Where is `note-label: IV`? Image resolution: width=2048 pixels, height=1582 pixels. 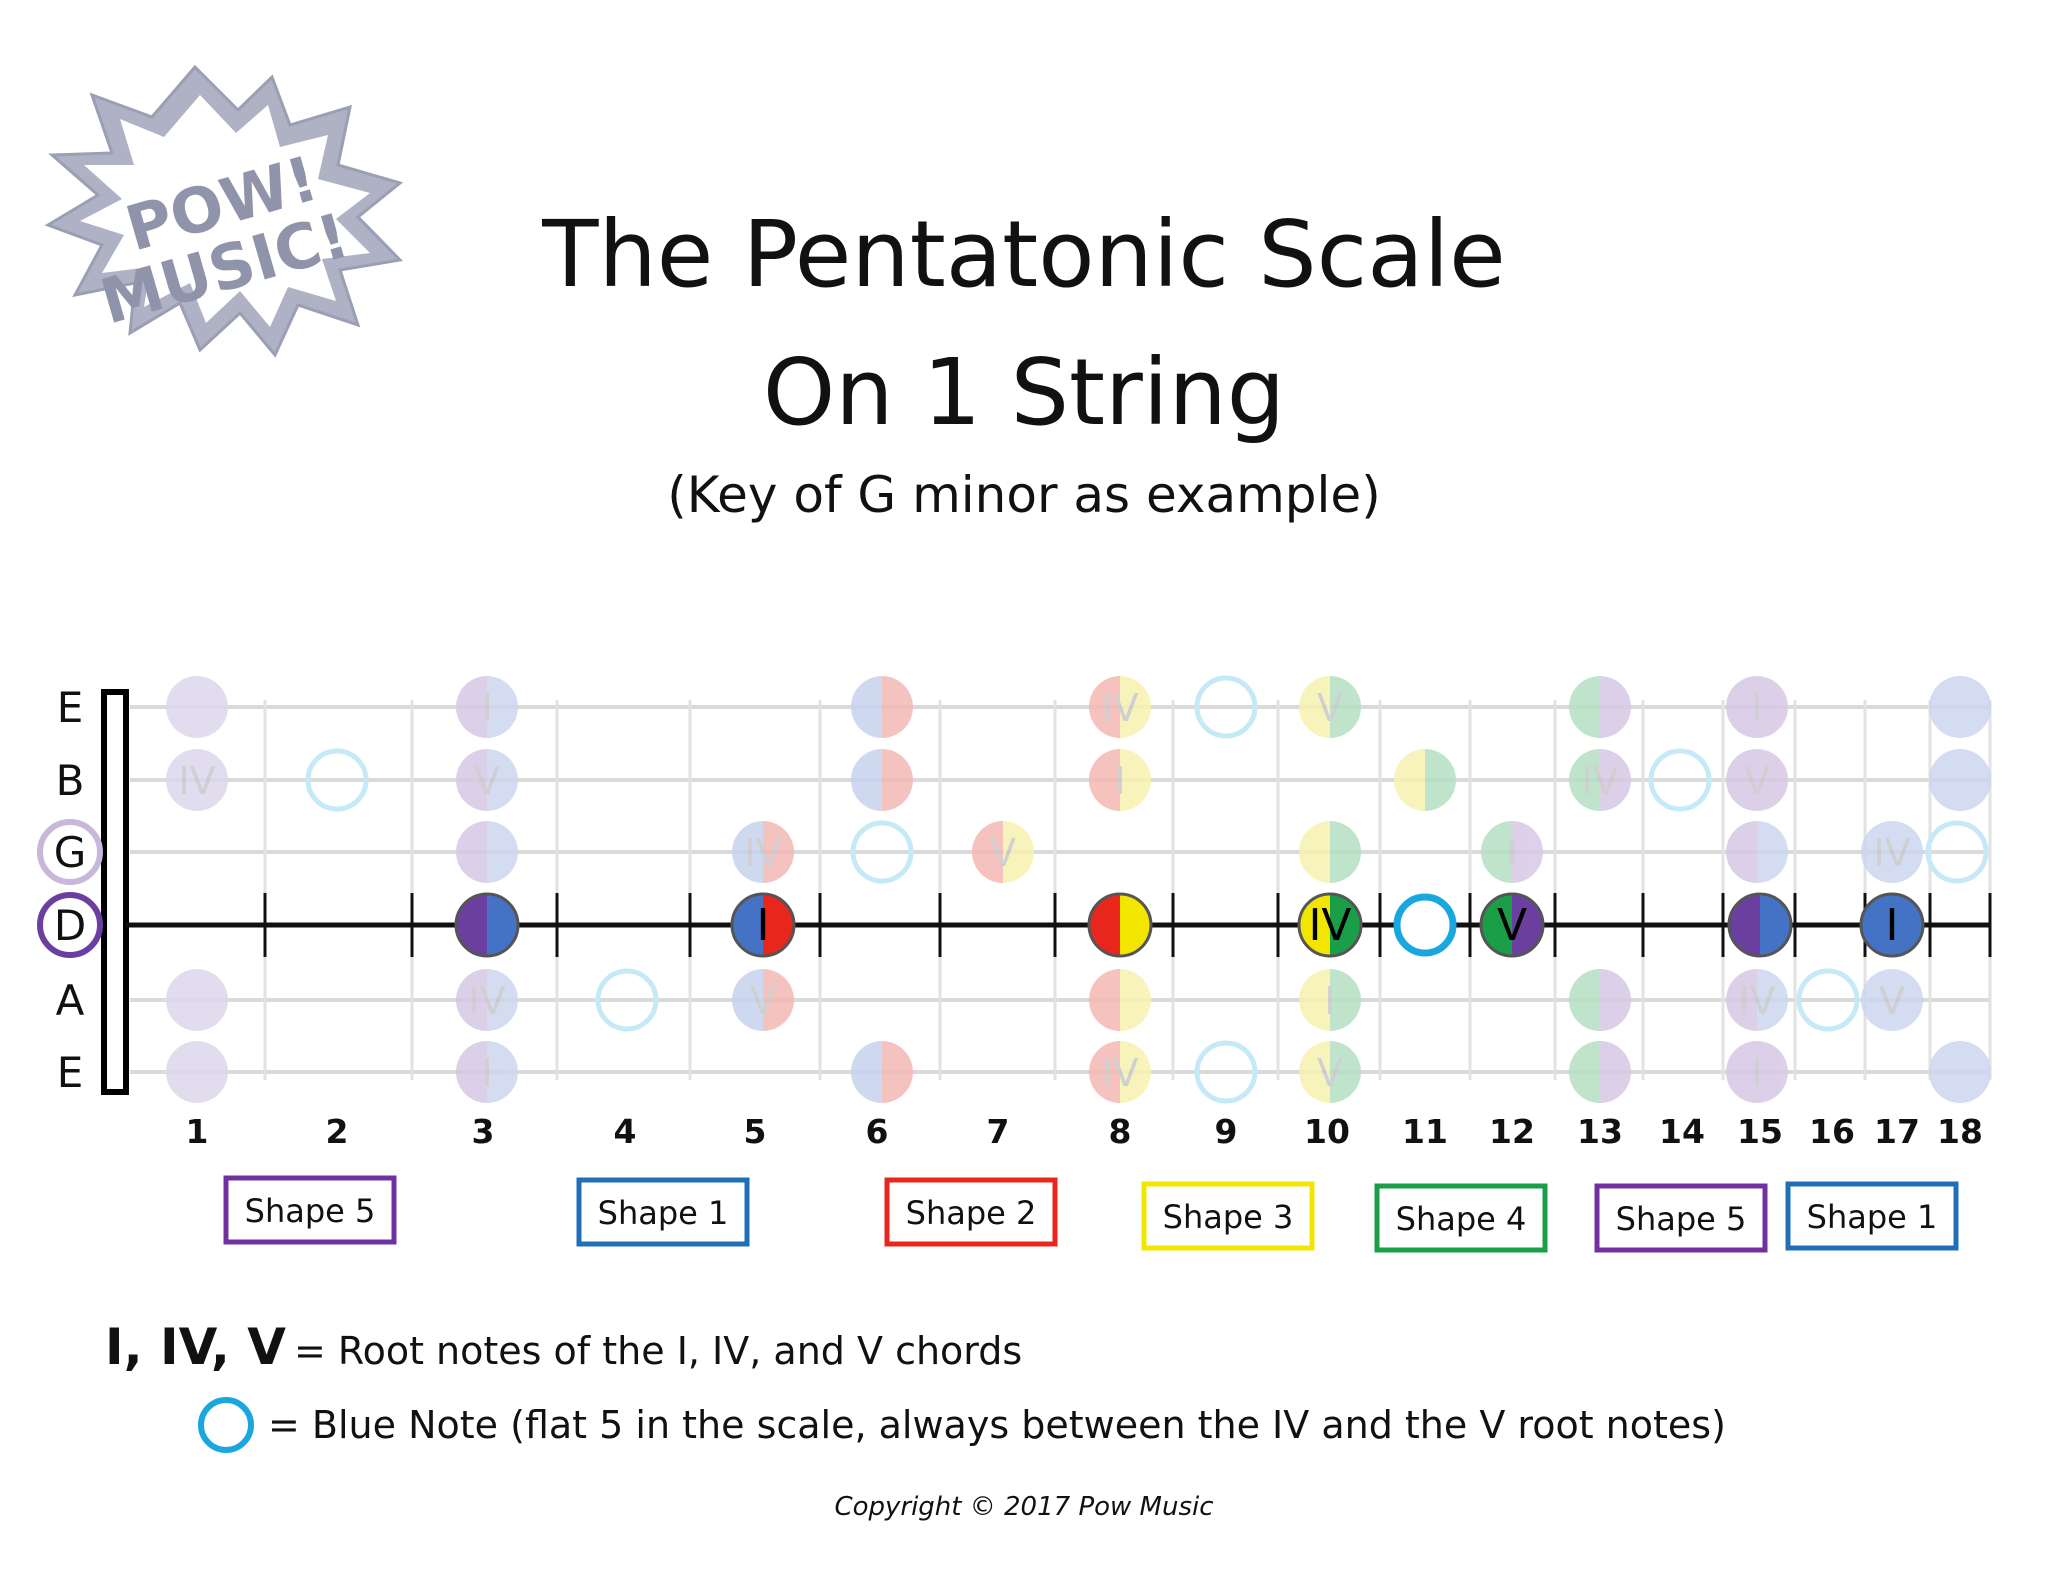 note-label: IV is located at coordinates (1329, 925).